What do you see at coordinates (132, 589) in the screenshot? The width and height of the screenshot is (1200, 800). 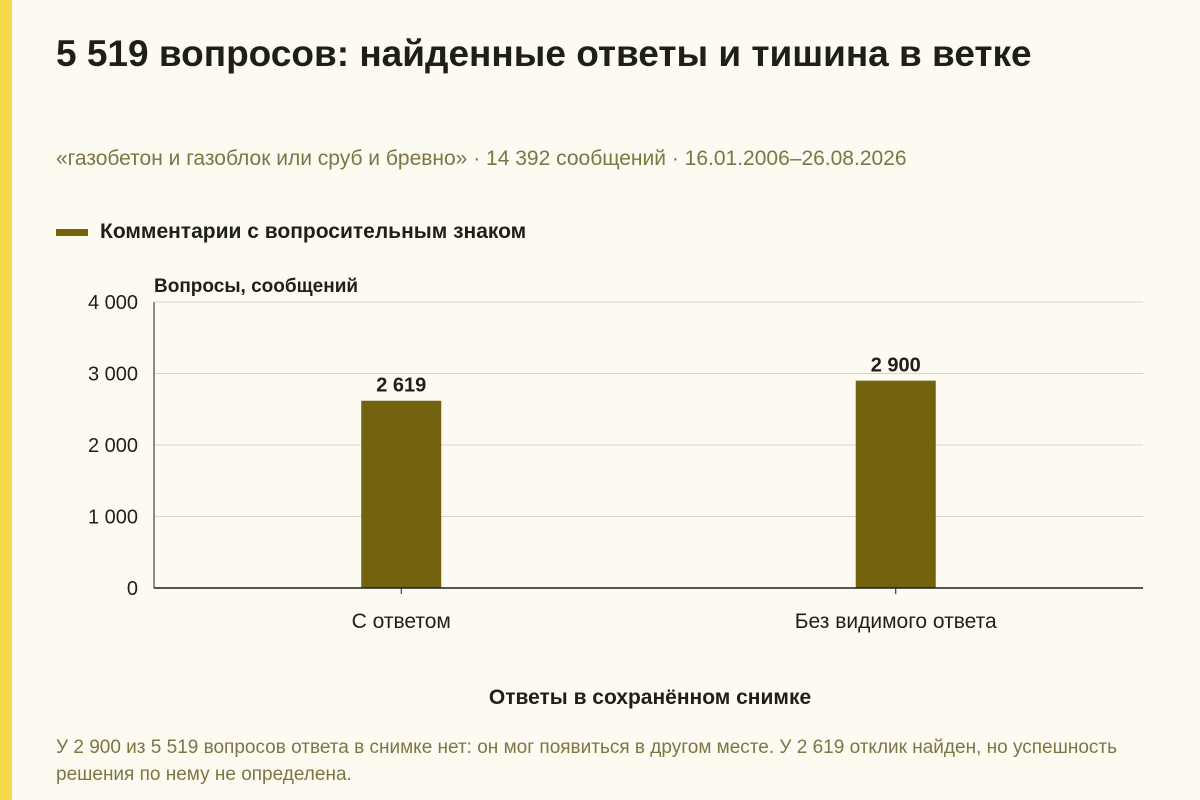 I see `y-tick-label: 0` at bounding box center [132, 589].